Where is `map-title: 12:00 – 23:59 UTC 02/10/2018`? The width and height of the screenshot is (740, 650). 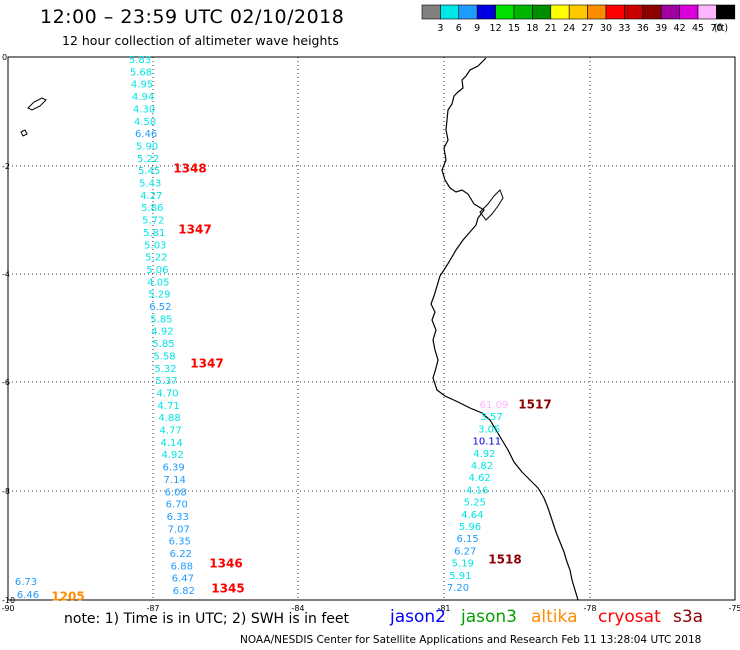
map-title: 12:00 – 23:59 UTC 02/10/2018 is located at coordinates (192, 17).